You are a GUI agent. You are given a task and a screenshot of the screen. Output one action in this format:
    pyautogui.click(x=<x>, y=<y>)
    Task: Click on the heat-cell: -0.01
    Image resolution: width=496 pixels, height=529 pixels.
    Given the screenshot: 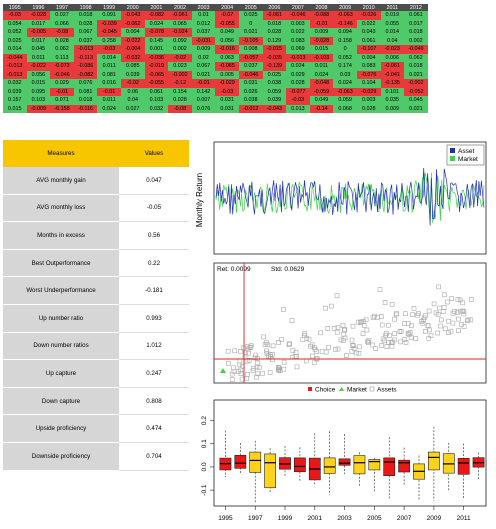 What is the action you would take?
    pyautogui.click(x=321, y=23)
    